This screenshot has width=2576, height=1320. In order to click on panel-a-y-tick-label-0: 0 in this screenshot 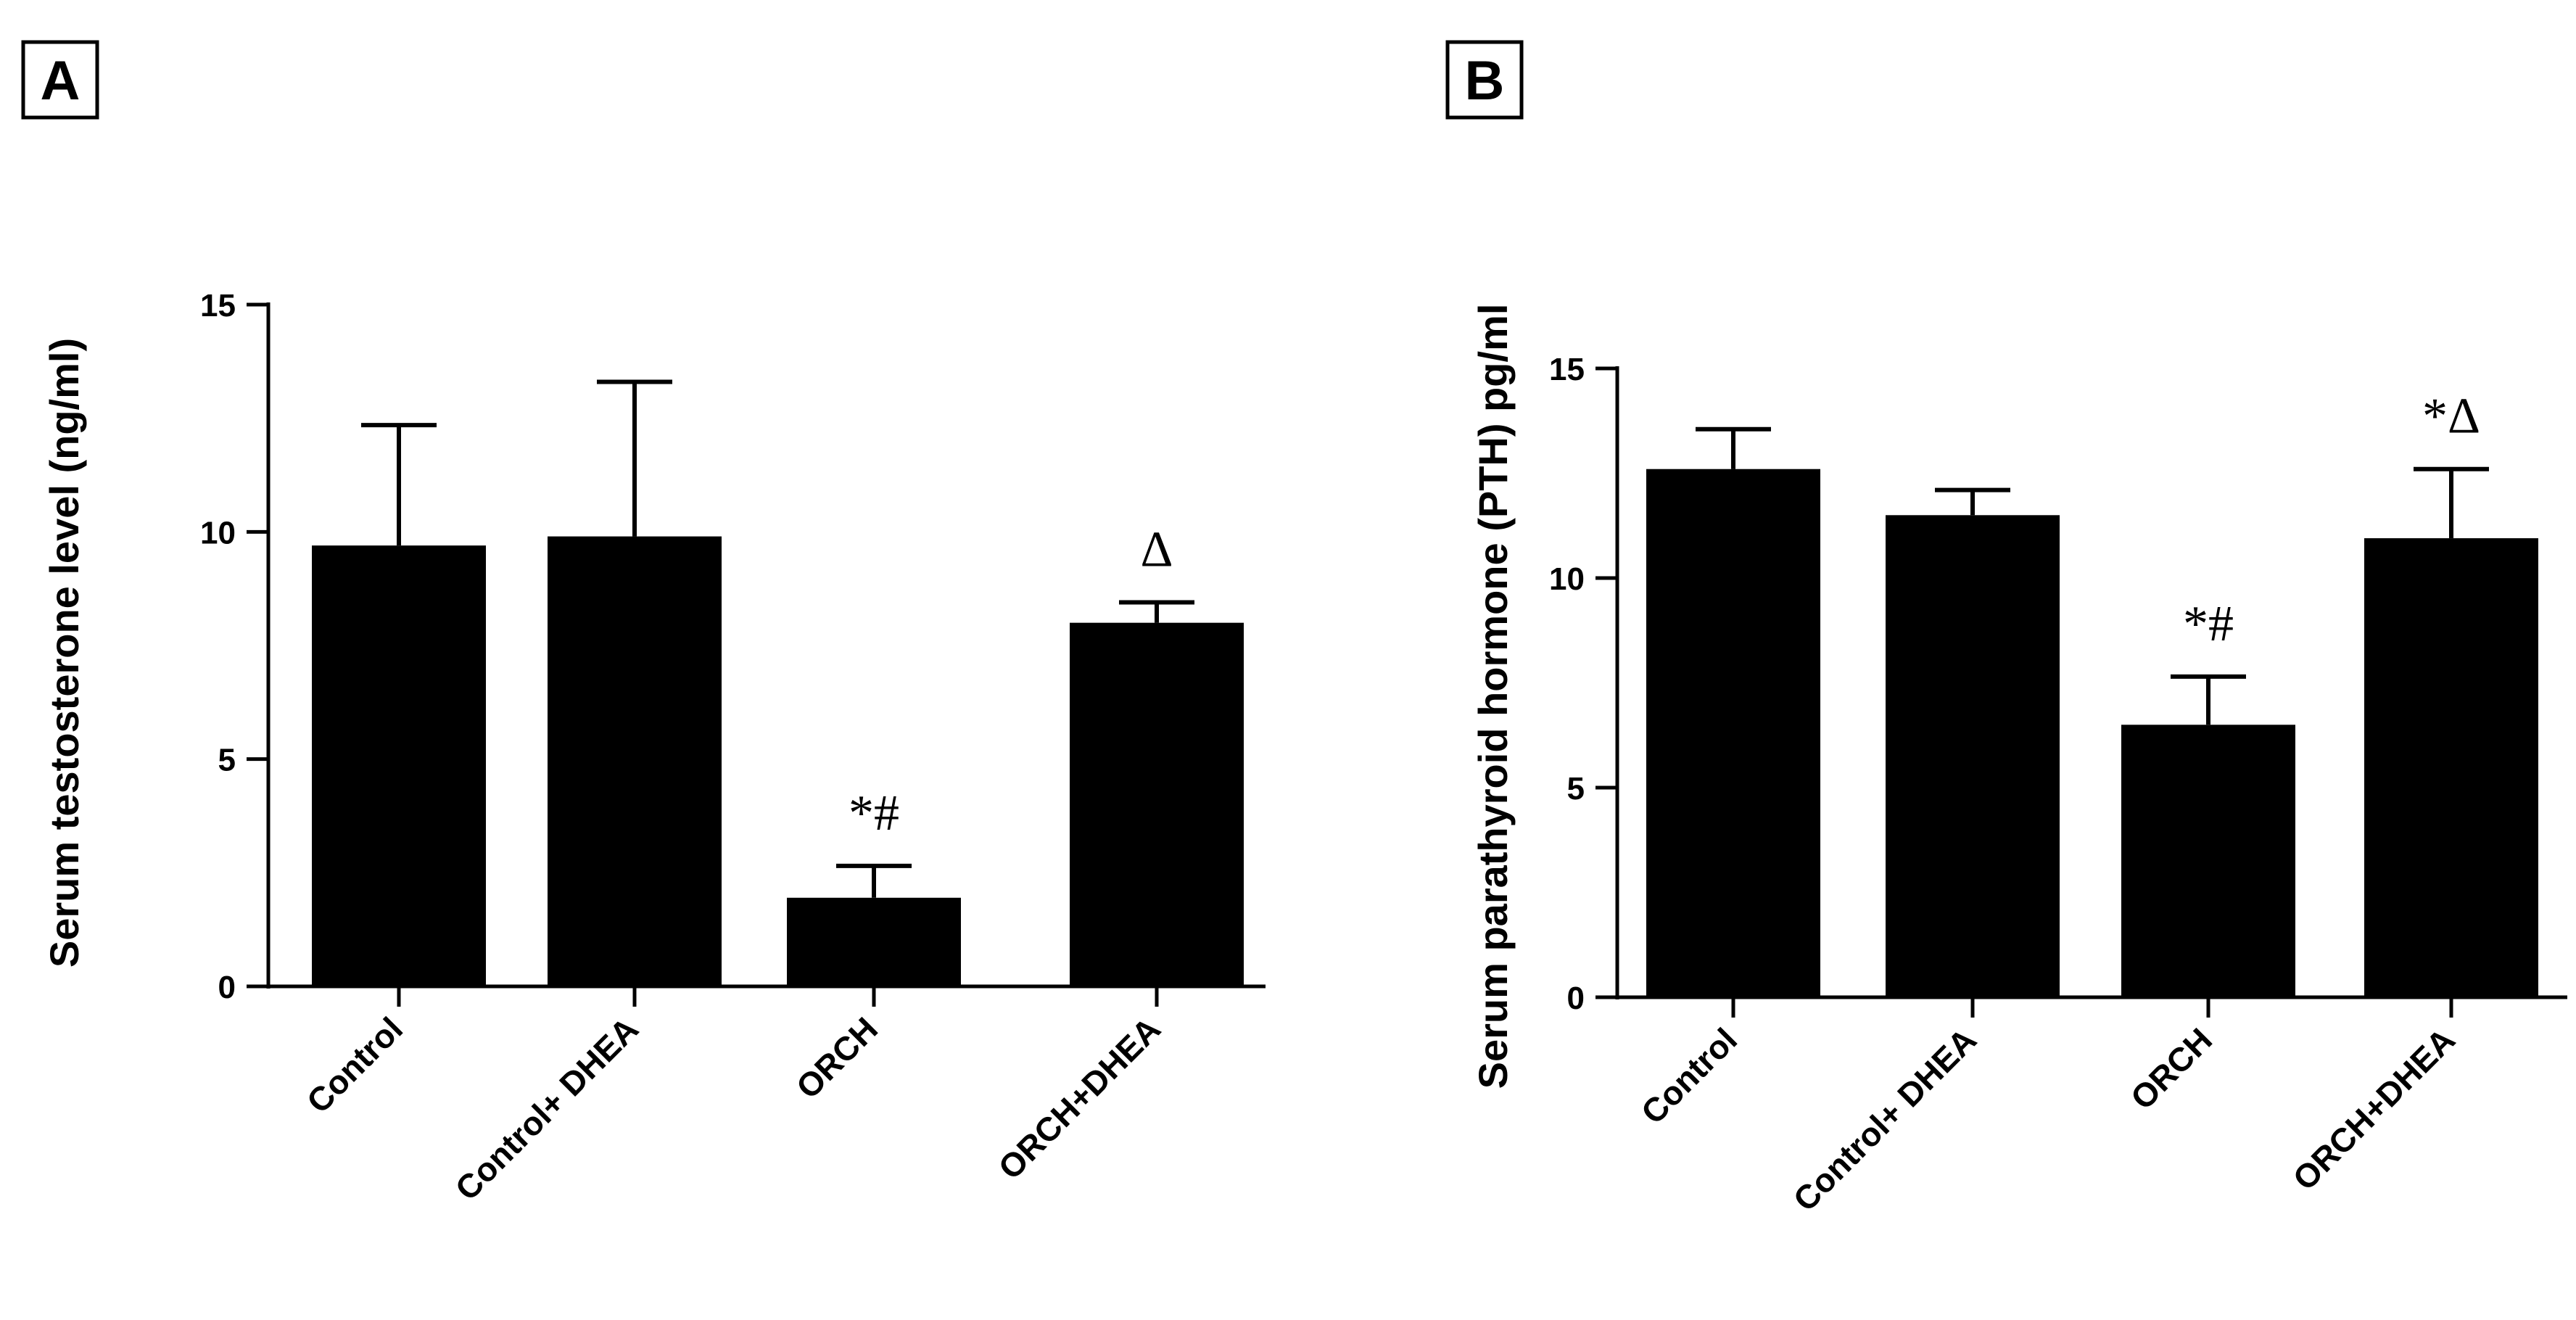, I will do `click(227, 988)`.